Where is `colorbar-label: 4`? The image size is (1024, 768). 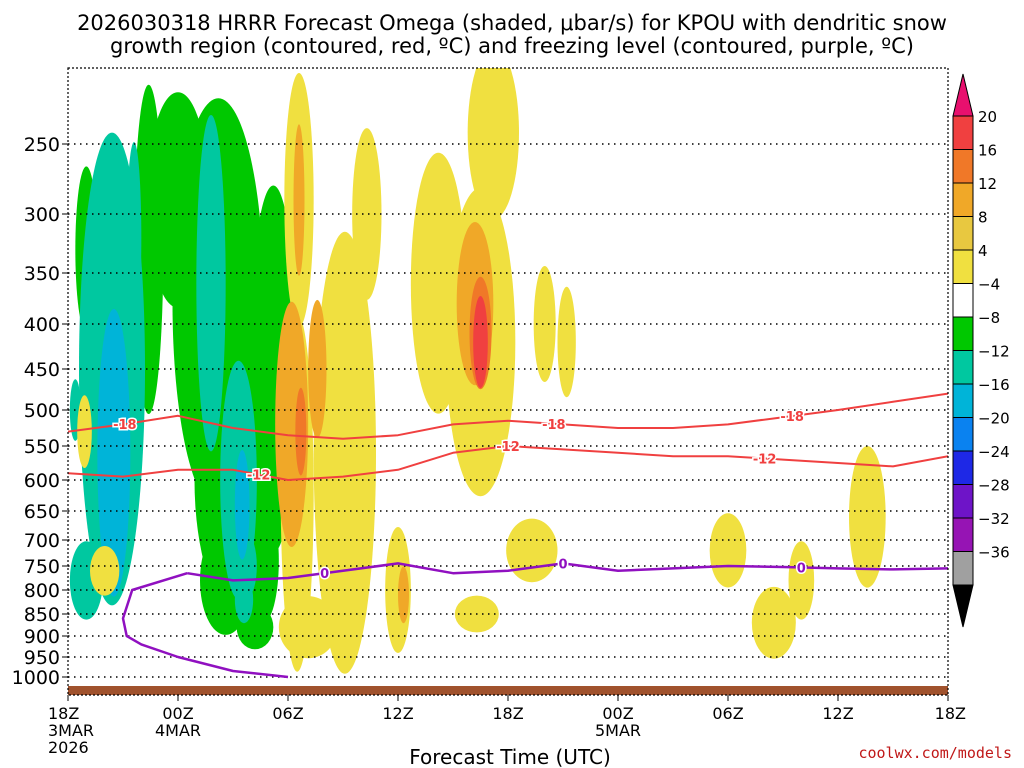
colorbar-label: 4 is located at coordinates (983, 251).